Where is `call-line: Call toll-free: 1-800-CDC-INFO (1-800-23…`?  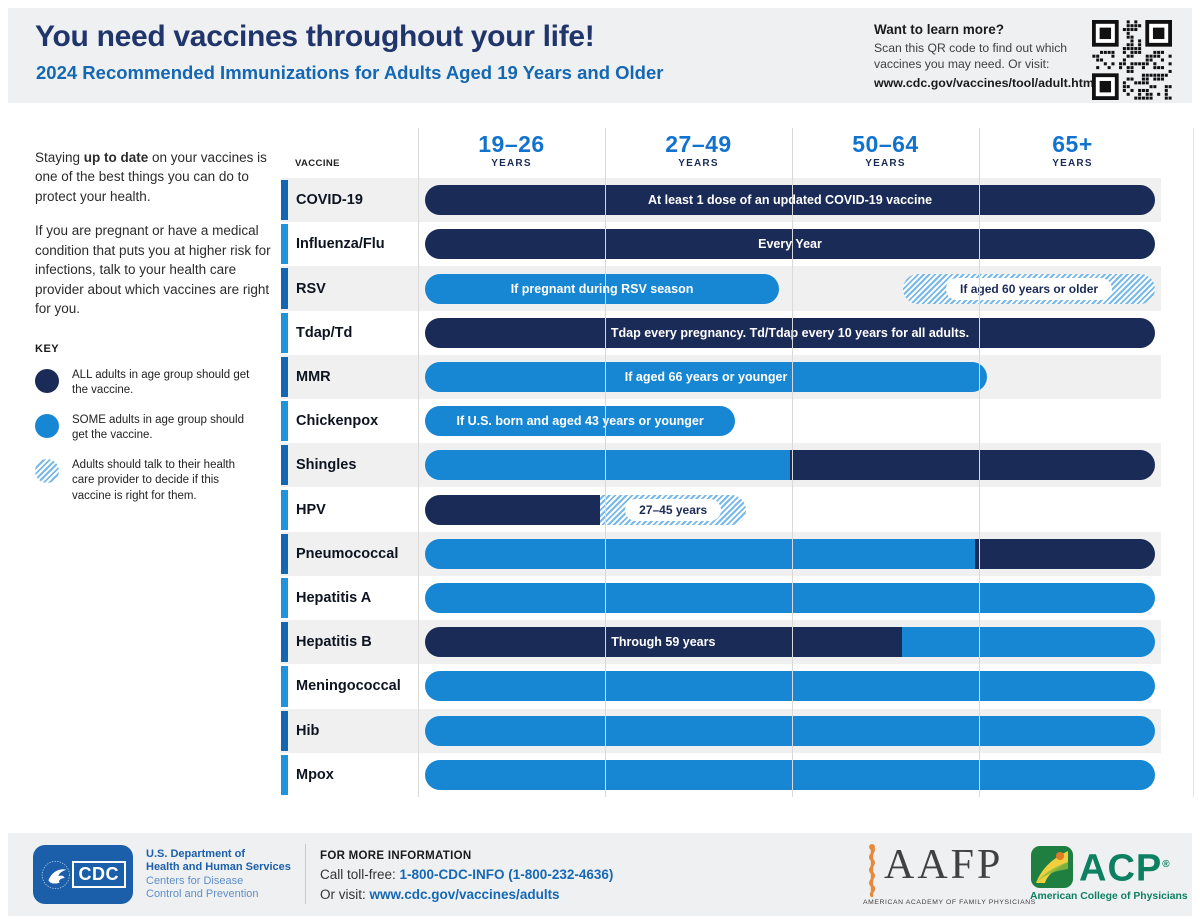
call-line: Call toll-free: 1-800-CDC-INFO (1-800-23… is located at coordinates (467, 874).